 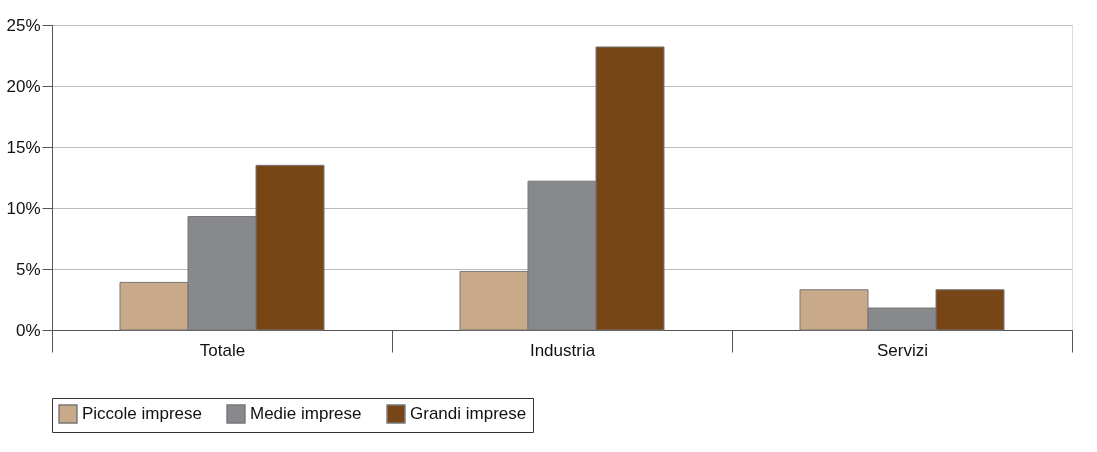 What do you see at coordinates (306, 414) in the screenshot?
I see `legend-label: Medie imprese` at bounding box center [306, 414].